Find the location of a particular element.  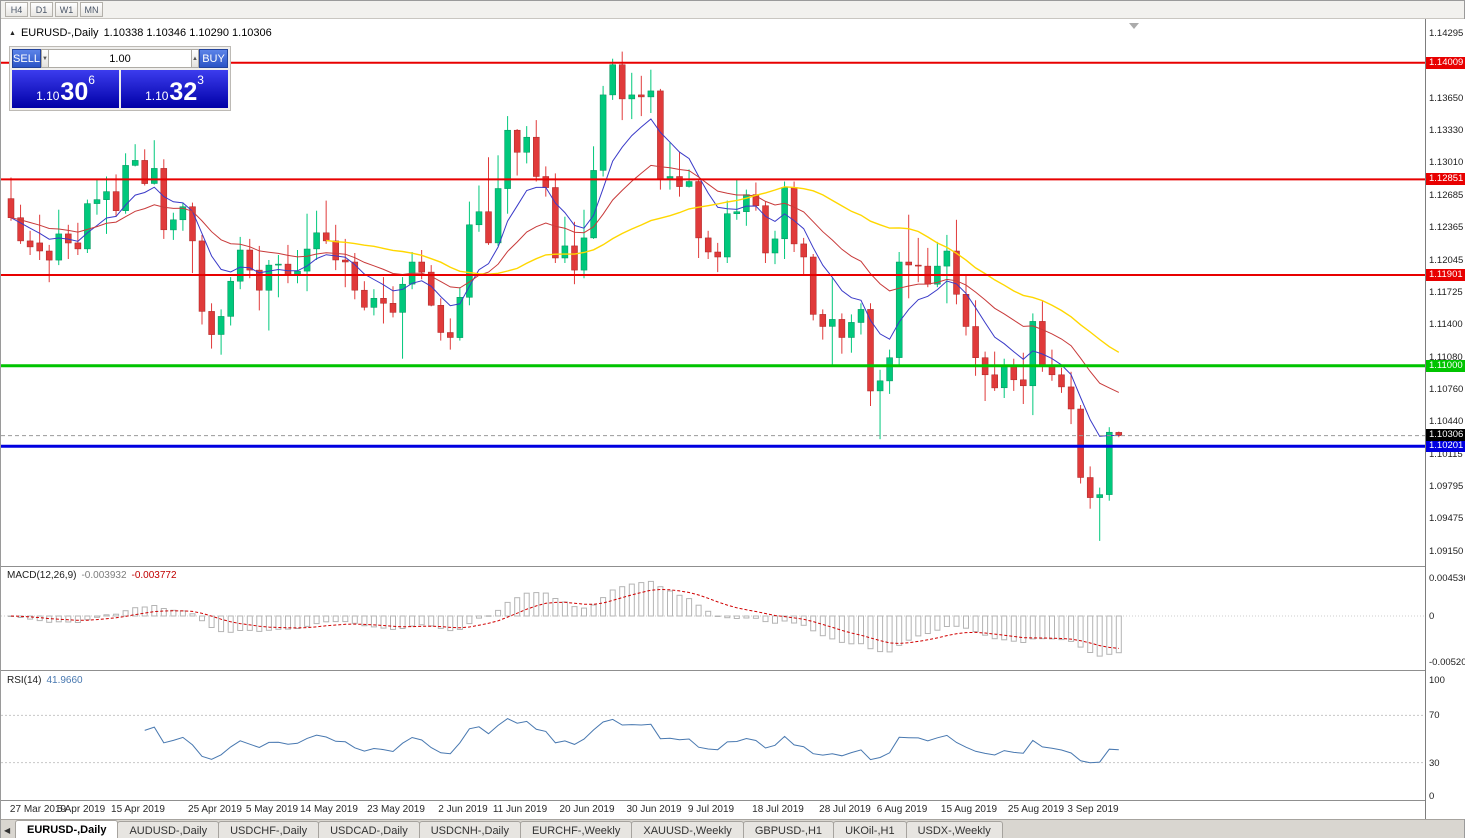

volume-input is located at coordinates (120, 58).